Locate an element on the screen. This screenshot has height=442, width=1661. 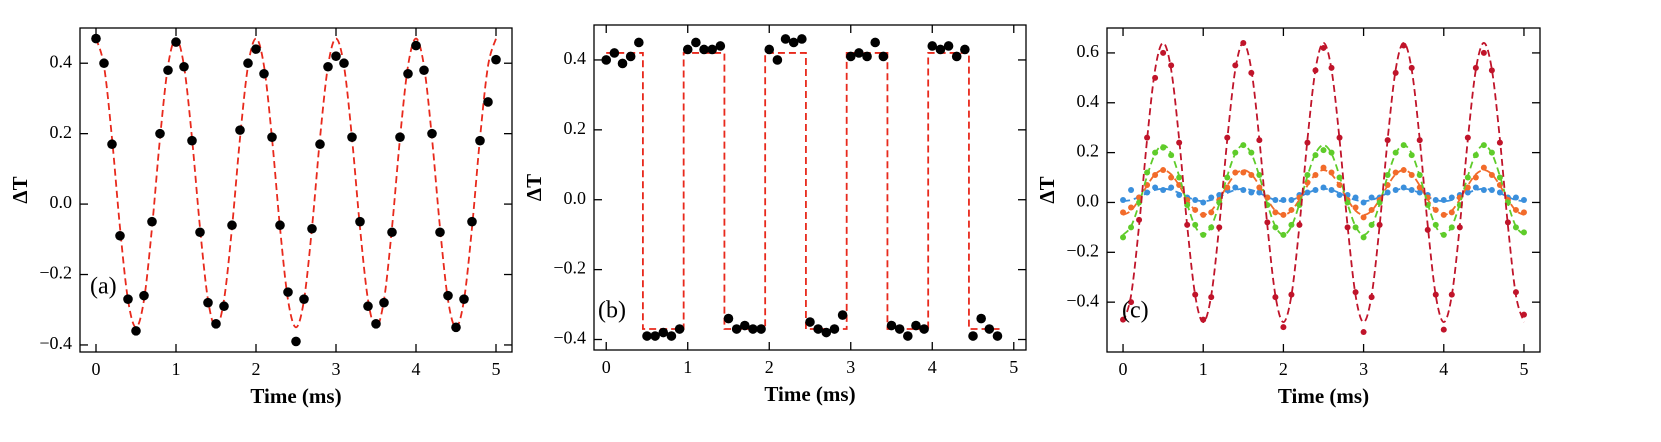
x-axis-label: Time (ms) is located at coordinates (295, 396).